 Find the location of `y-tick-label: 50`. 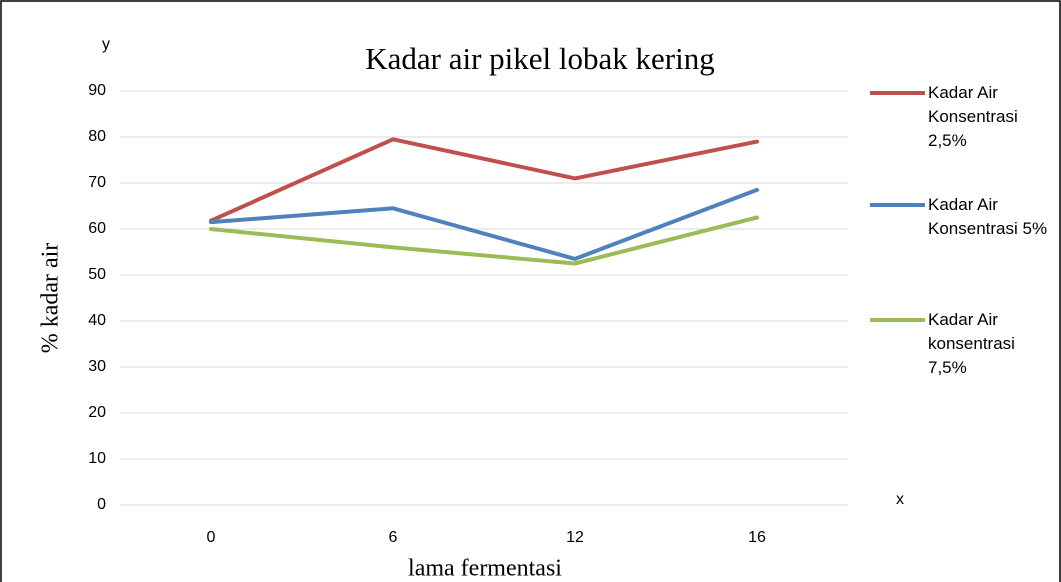

y-tick-label: 50 is located at coordinates (97, 274).